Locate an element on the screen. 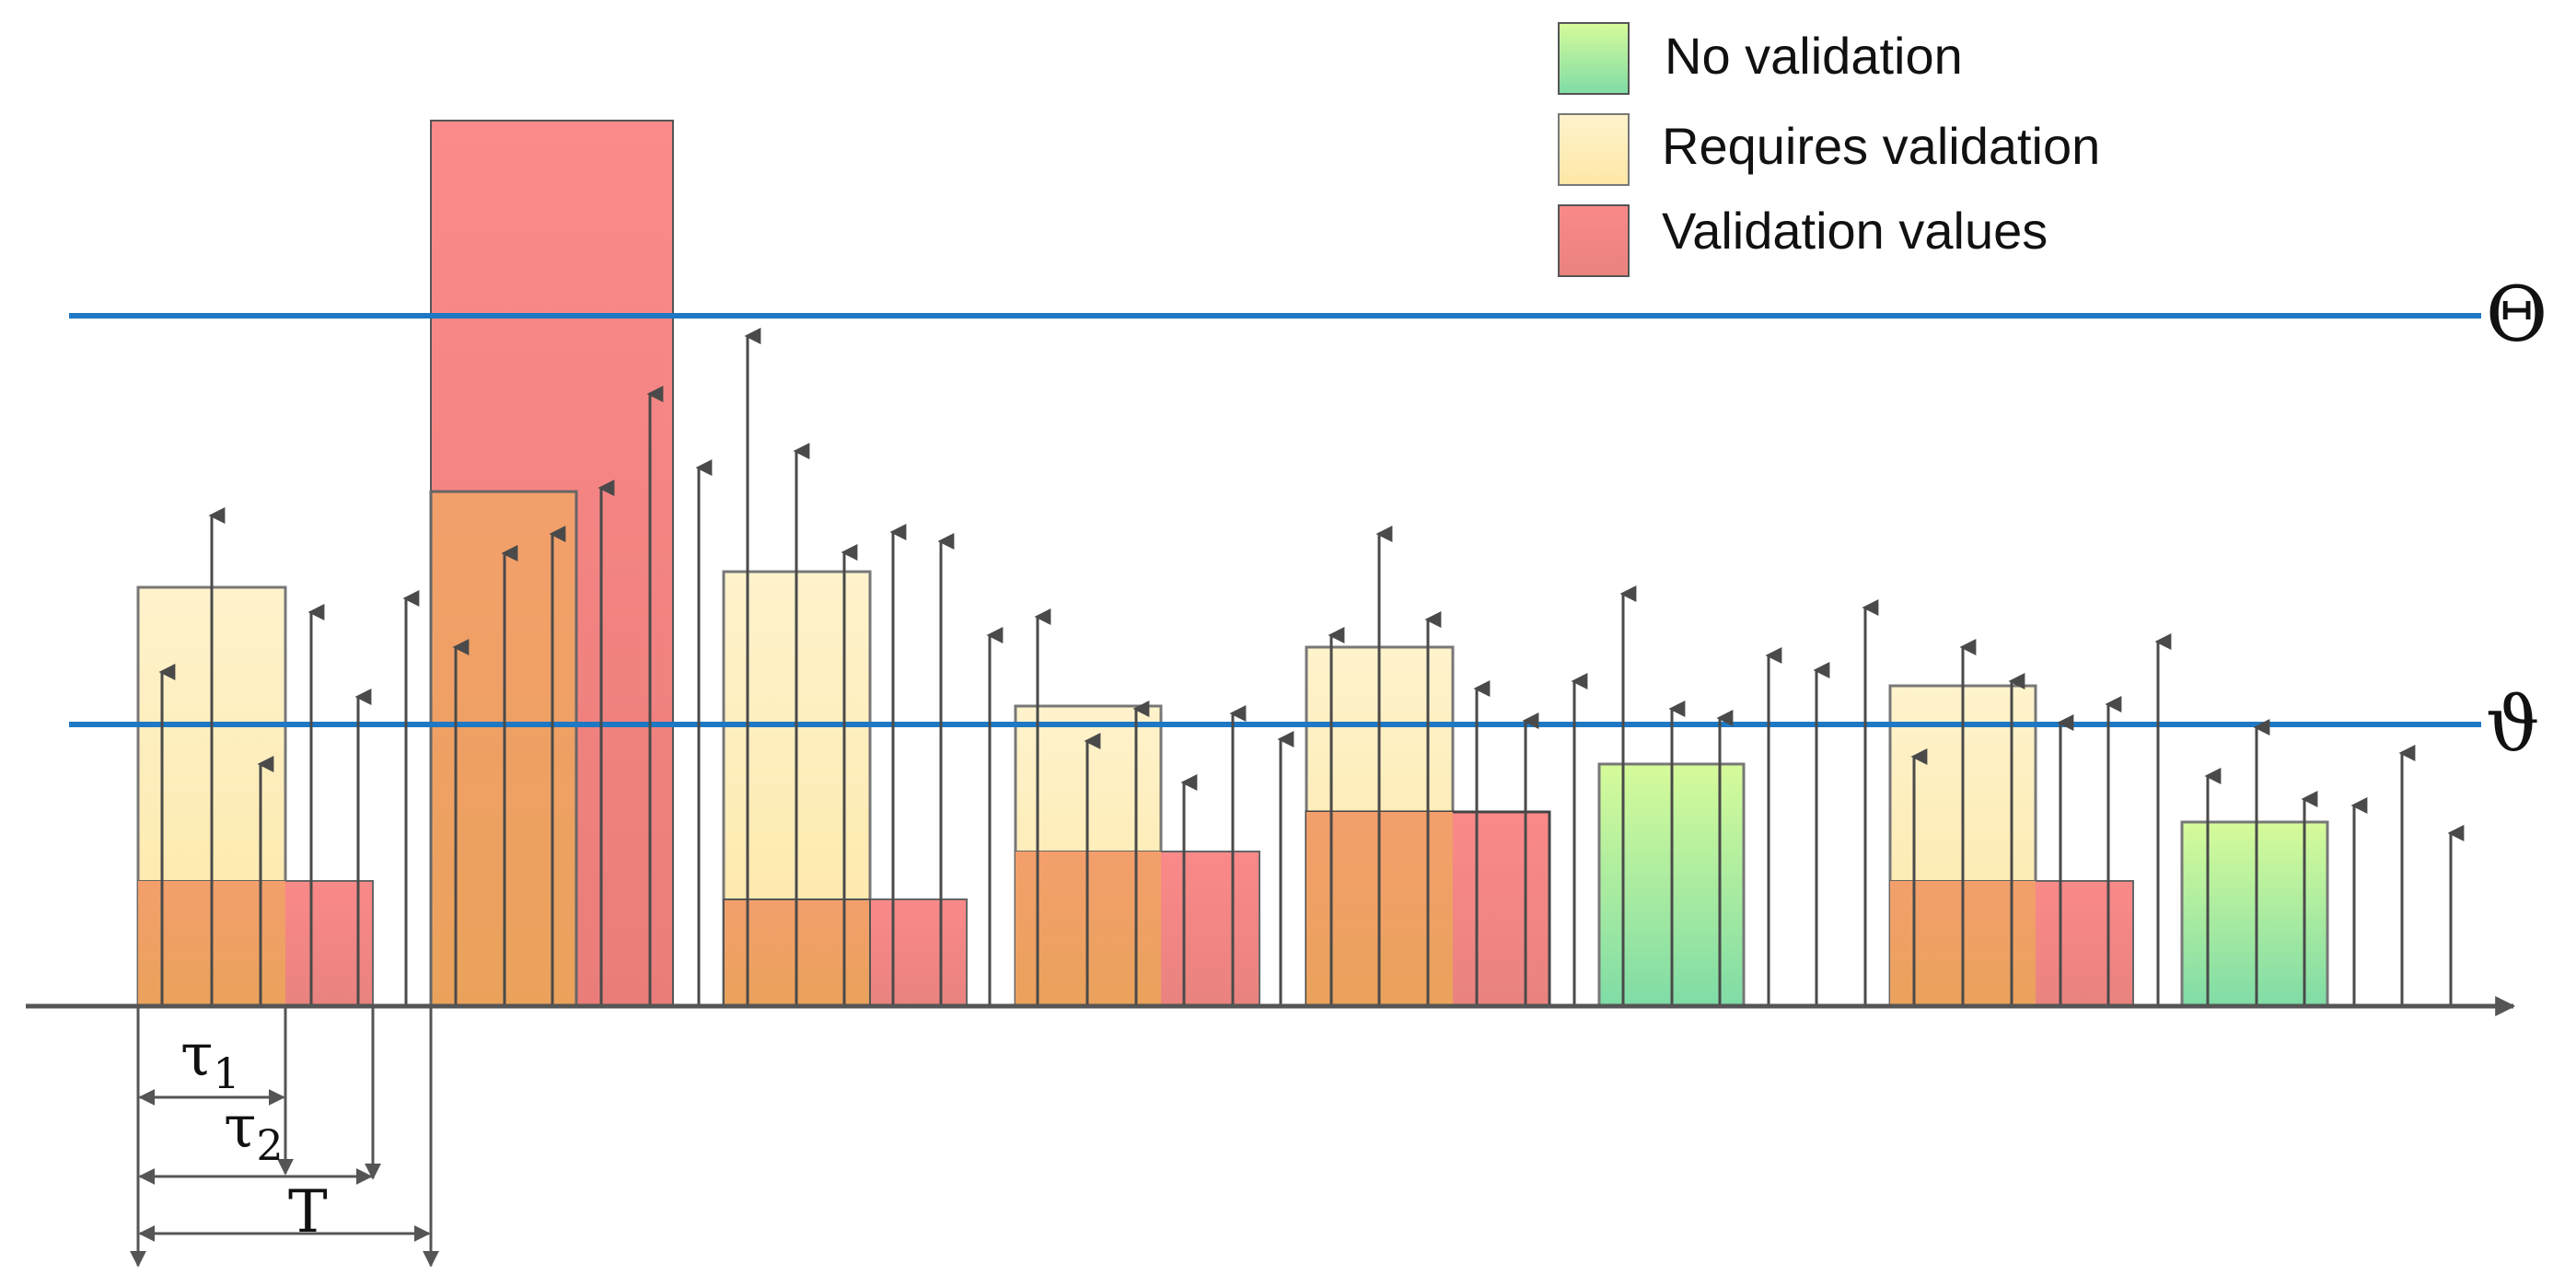 The height and width of the screenshot is (1286, 2576). legend-label-requires-validation: Requires validation is located at coordinates (1881, 146).